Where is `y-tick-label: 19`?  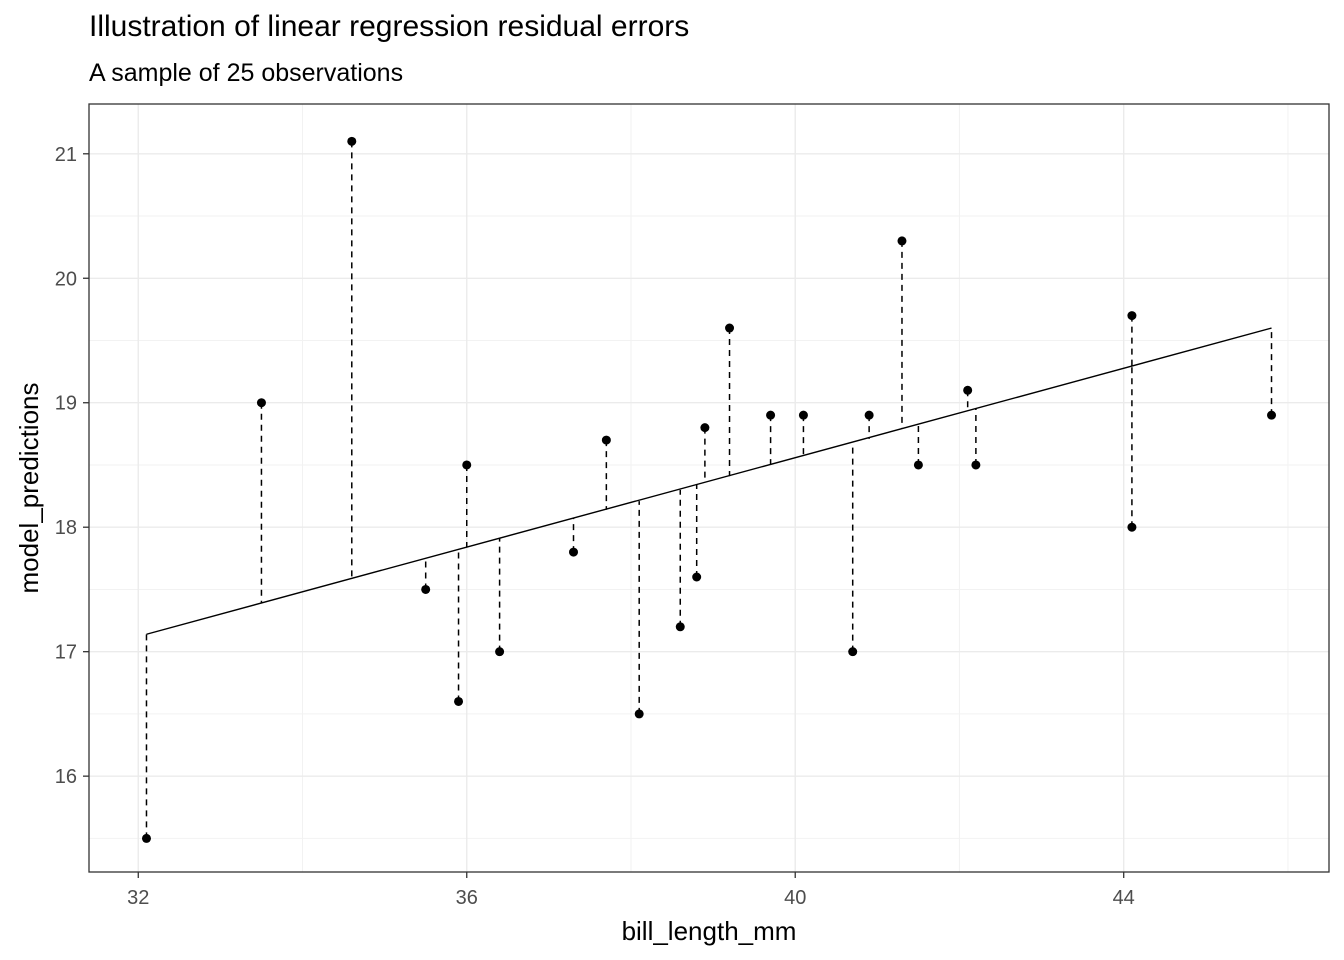
y-tick-label: 19 is located at coordinates (66, 404).